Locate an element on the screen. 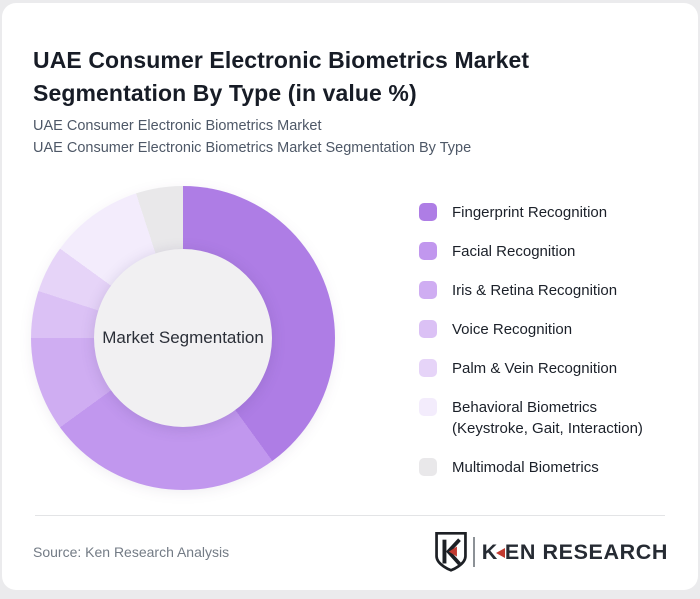 The height and width of the screenshot is (599, 700). donut-center: Market Segmentation is located at coordinates (183, 338).